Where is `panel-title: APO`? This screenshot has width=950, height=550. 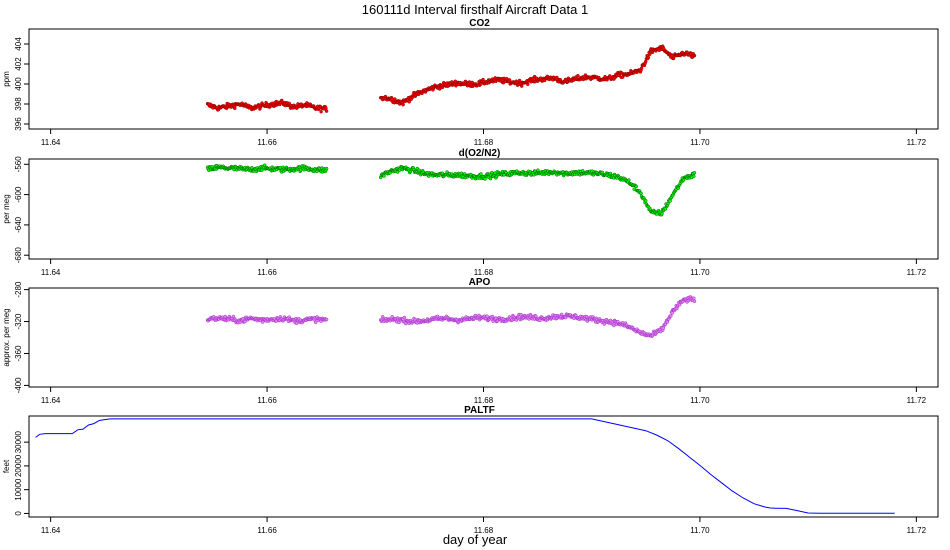 panel-title: APO is located at coordinates (480, 282).